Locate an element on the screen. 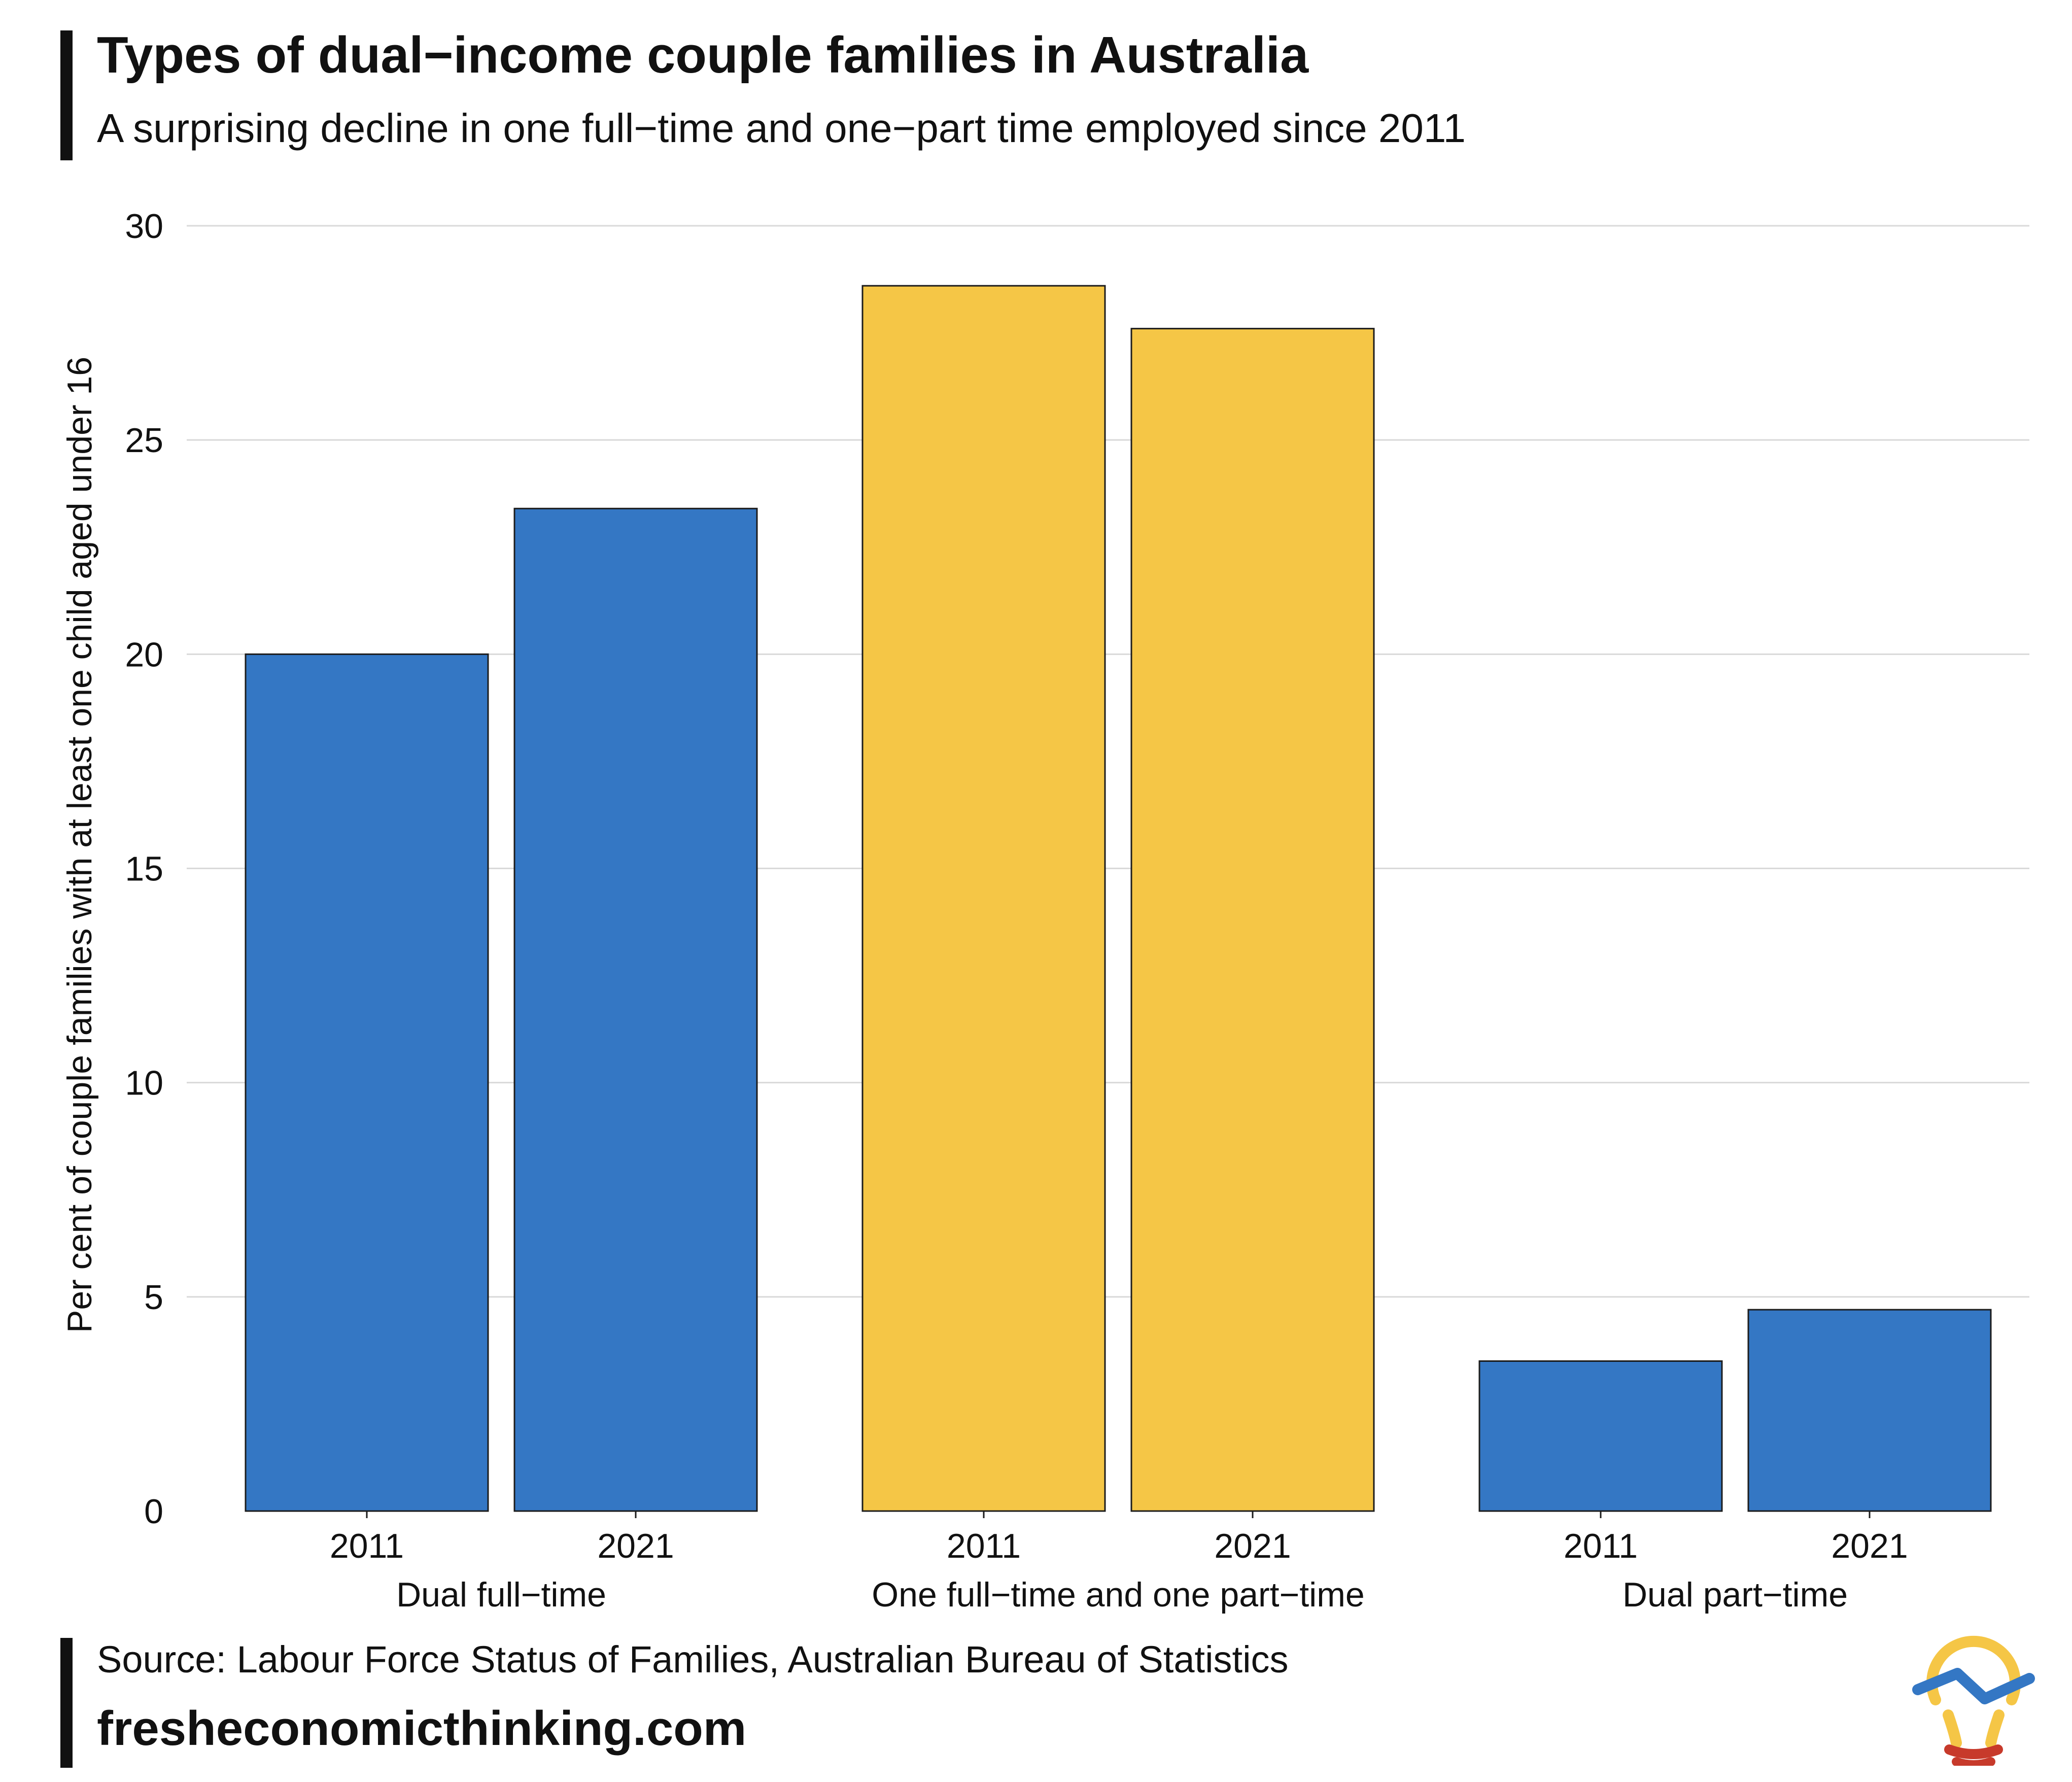 The width and height of the screenshot is (2072, 1782). group-label: Dual full−time is located at coordinates (501, 1594).